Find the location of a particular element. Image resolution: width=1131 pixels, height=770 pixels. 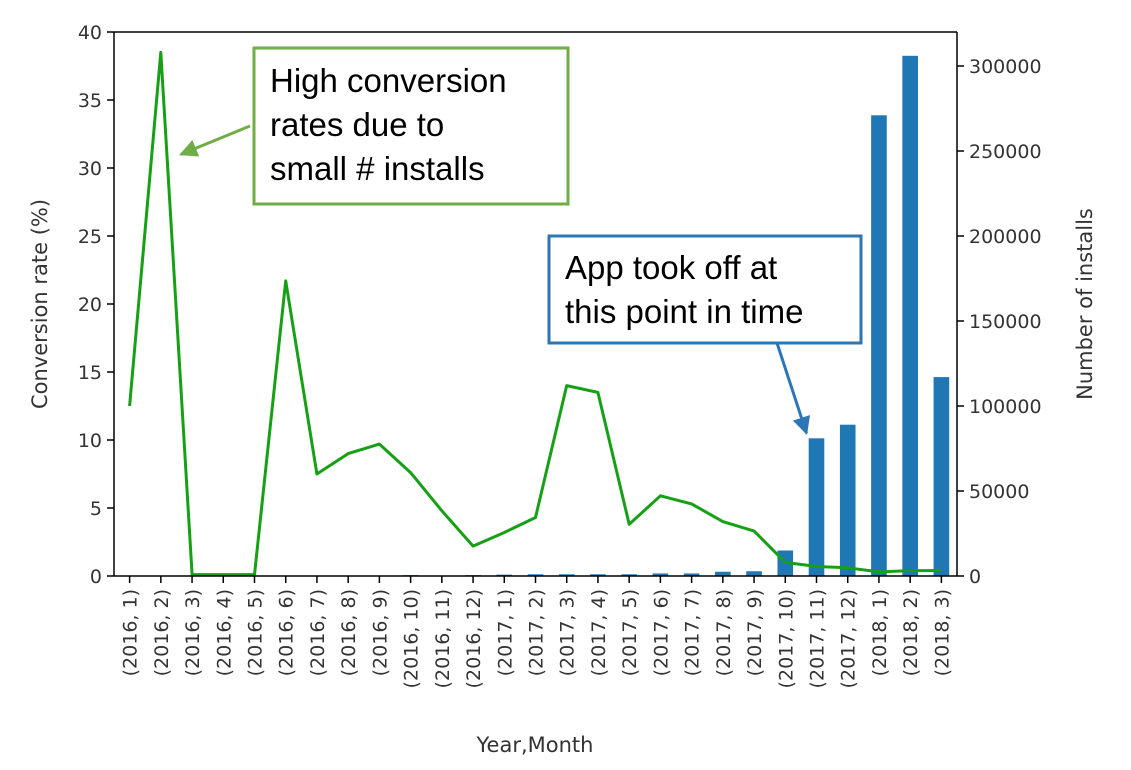

left-y-tick-label: 15 is located at coordinates (90, 373).